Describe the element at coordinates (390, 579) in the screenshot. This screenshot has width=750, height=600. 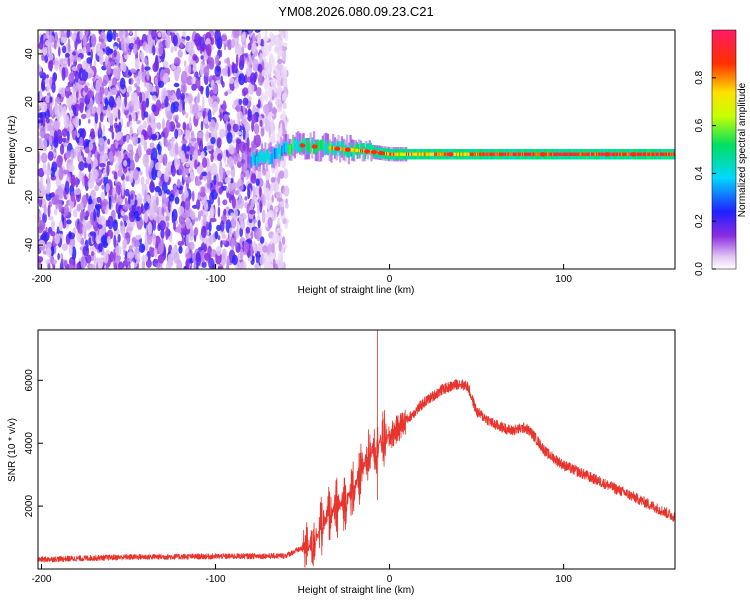
I see `x-tick-label: 0` at that location.